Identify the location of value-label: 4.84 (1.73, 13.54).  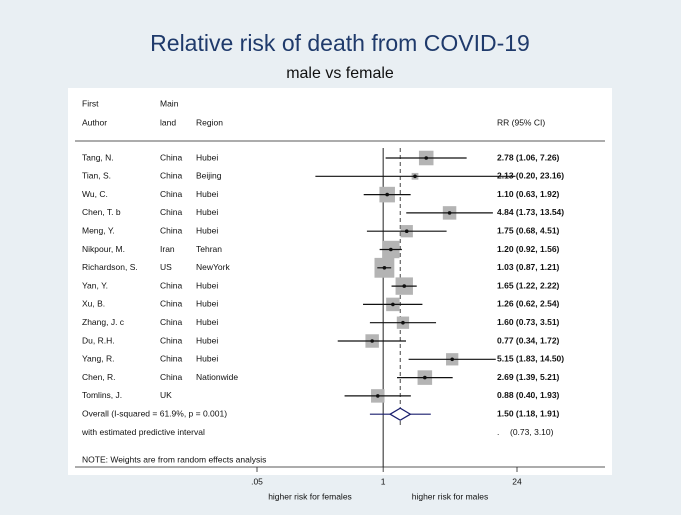
(530, 212).